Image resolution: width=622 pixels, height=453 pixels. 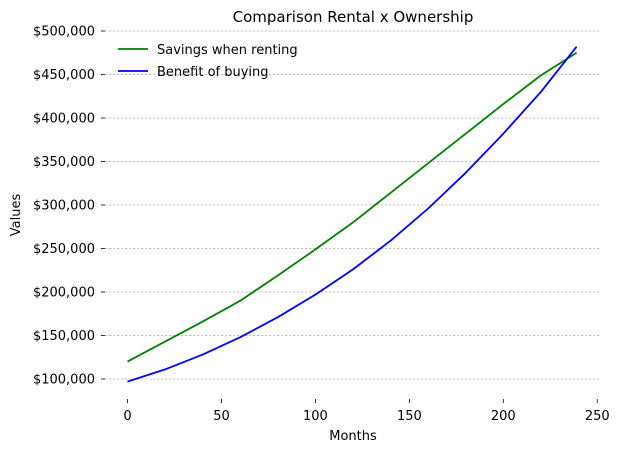 What do you see at coordinates (353, 436) in the screenshot?
I see `x-axis-label: Months` at bounding box center [353, 436].